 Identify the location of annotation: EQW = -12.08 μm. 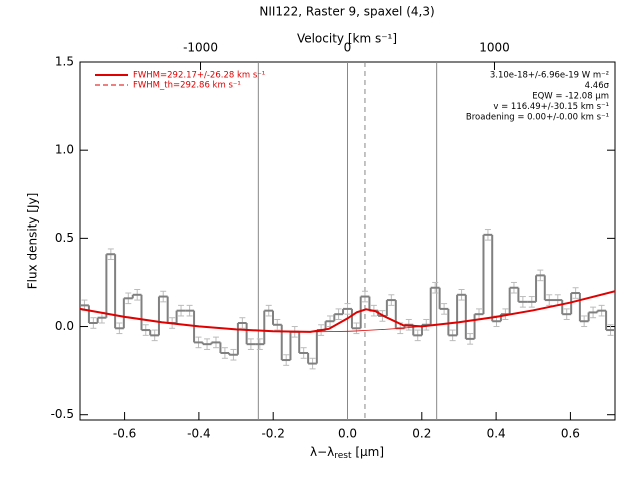
(570, 97).